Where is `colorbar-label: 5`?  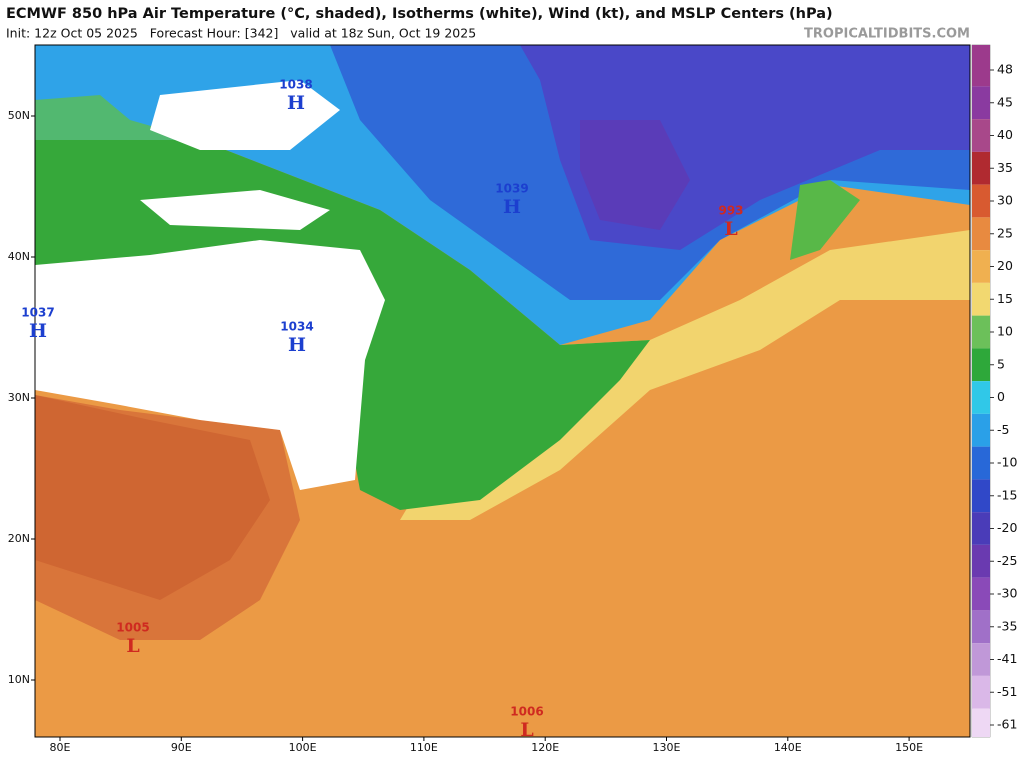 colorbar-label: 5 is located at coordinates (1001, 363).